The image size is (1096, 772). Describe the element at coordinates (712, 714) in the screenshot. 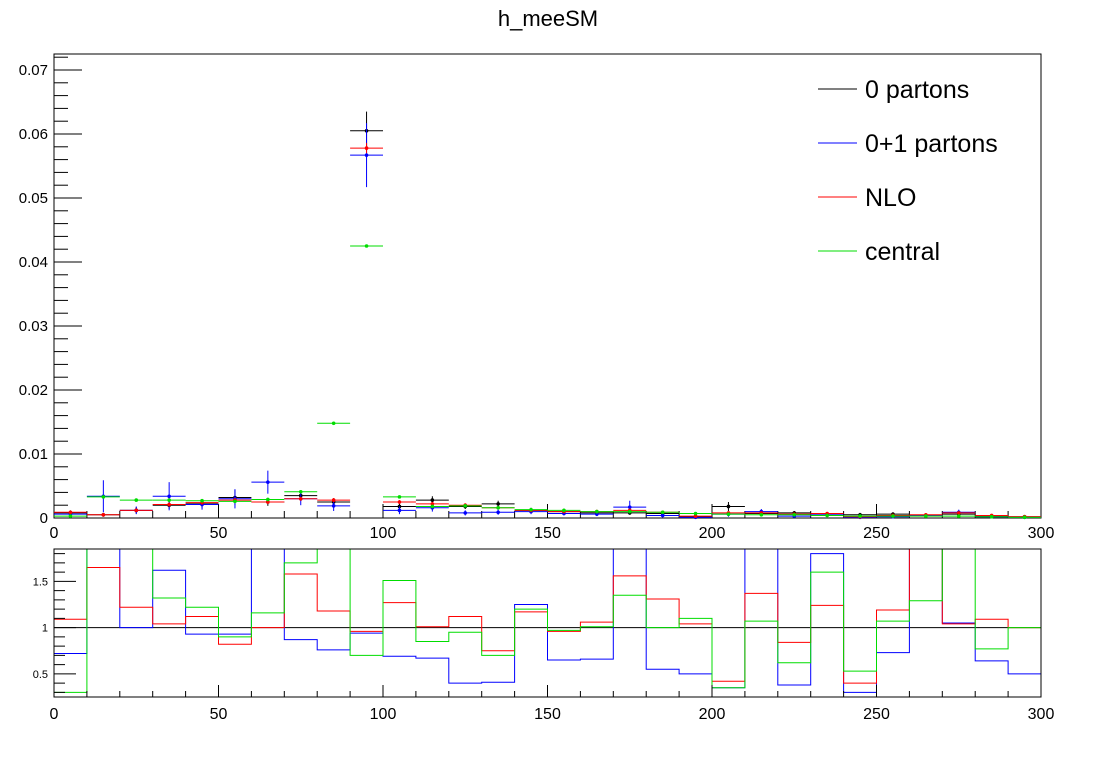

I see `ratio-x-tick-label: 200` at that location.